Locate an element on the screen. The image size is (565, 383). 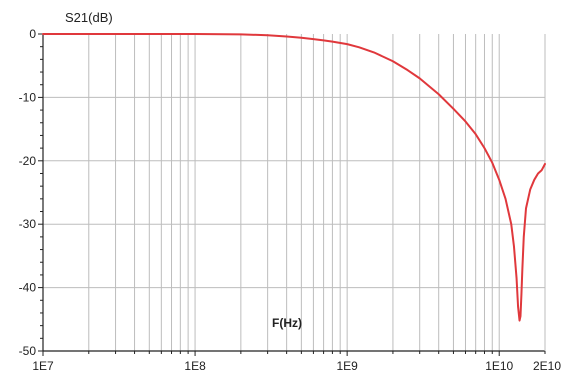
y-tick-label: -10 is located at coordinates (28, 97).